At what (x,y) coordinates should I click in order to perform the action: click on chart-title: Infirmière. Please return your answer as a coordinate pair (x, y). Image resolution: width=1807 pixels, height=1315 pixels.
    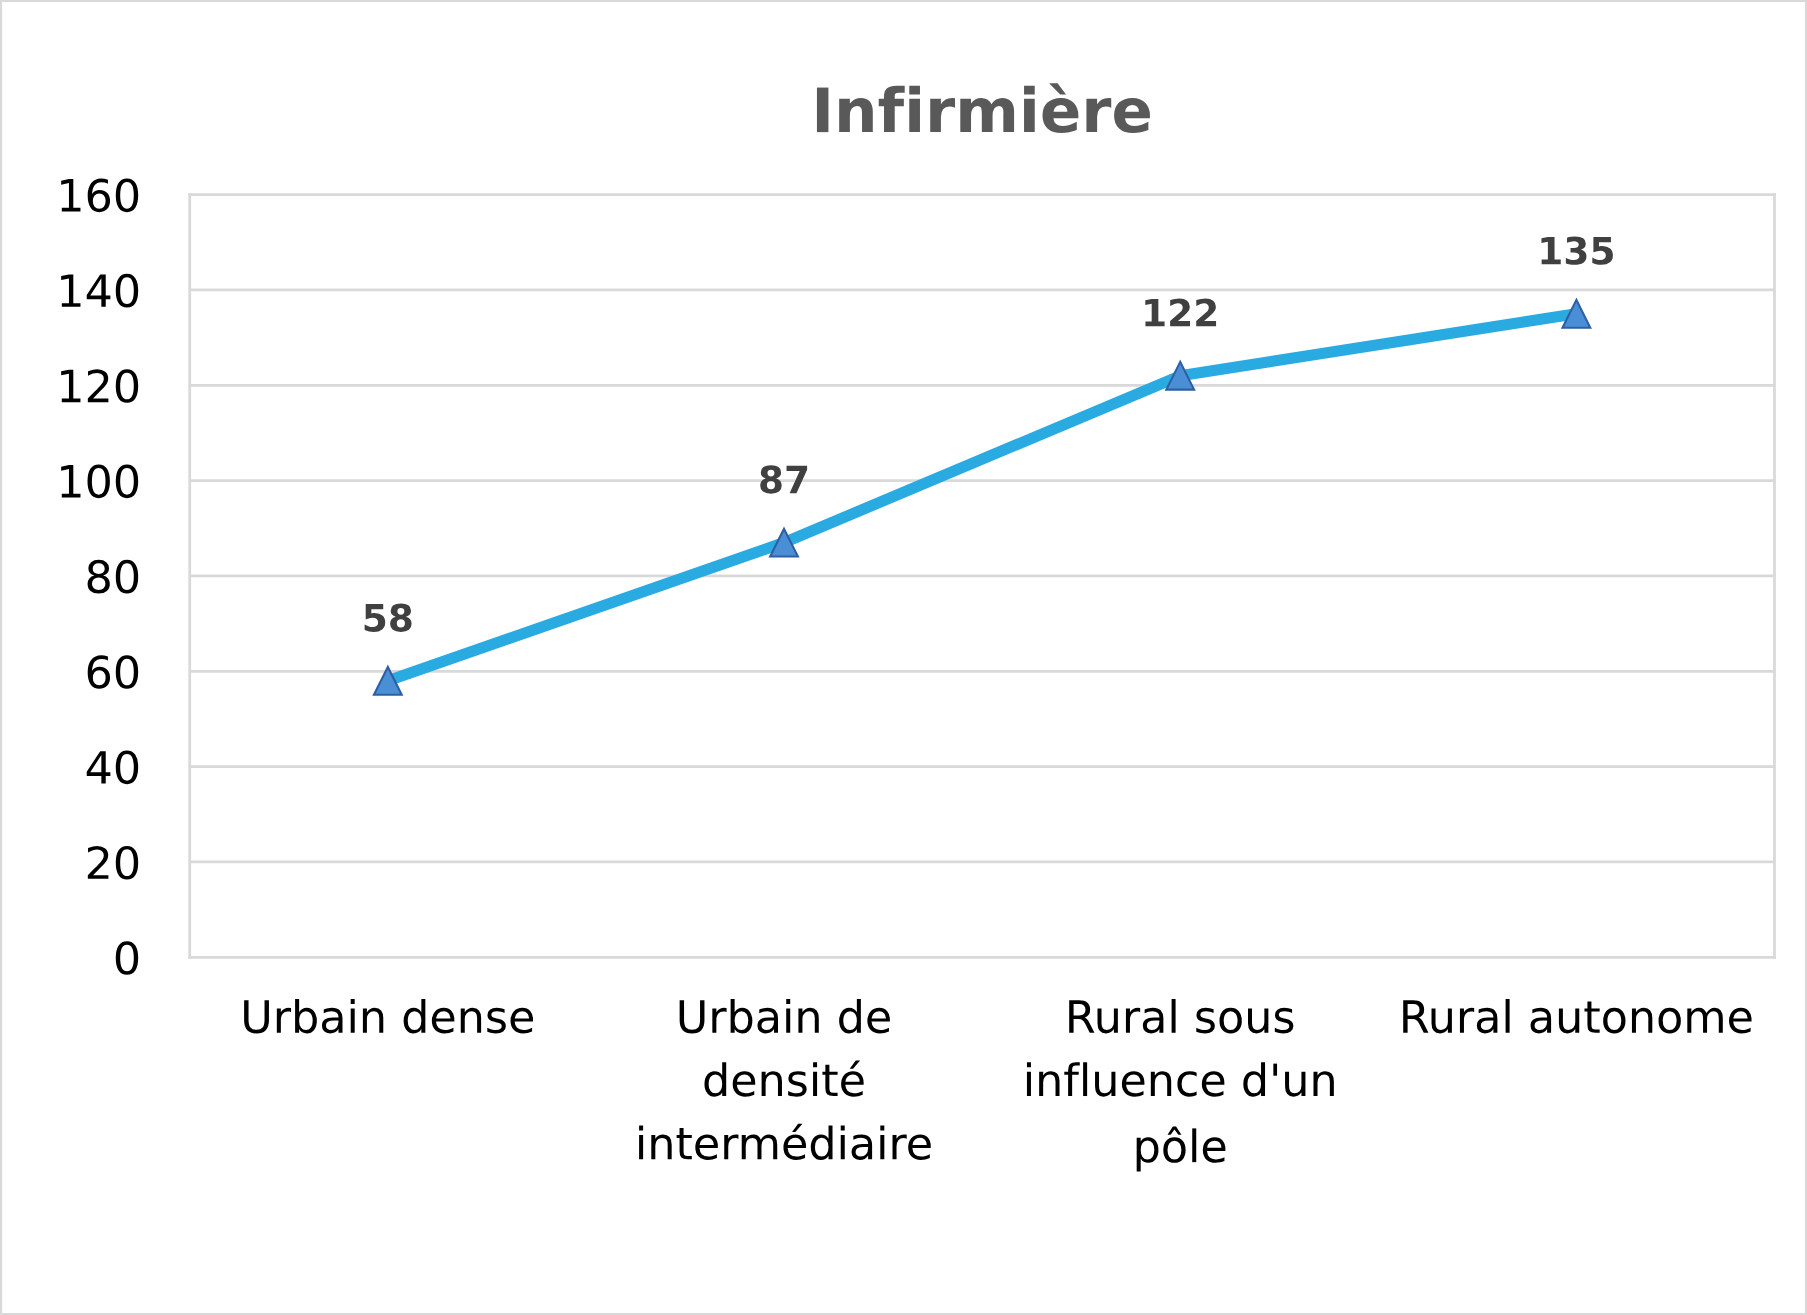
    Looking at the image, I should click on (983, 108).